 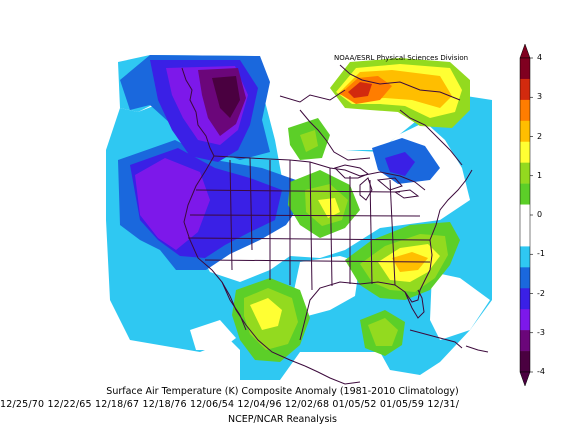 What do you see at coordinates (541, 371) in the screenshot?
I see `colorbar-tick-label: -4` at bounding box center [541, 371].